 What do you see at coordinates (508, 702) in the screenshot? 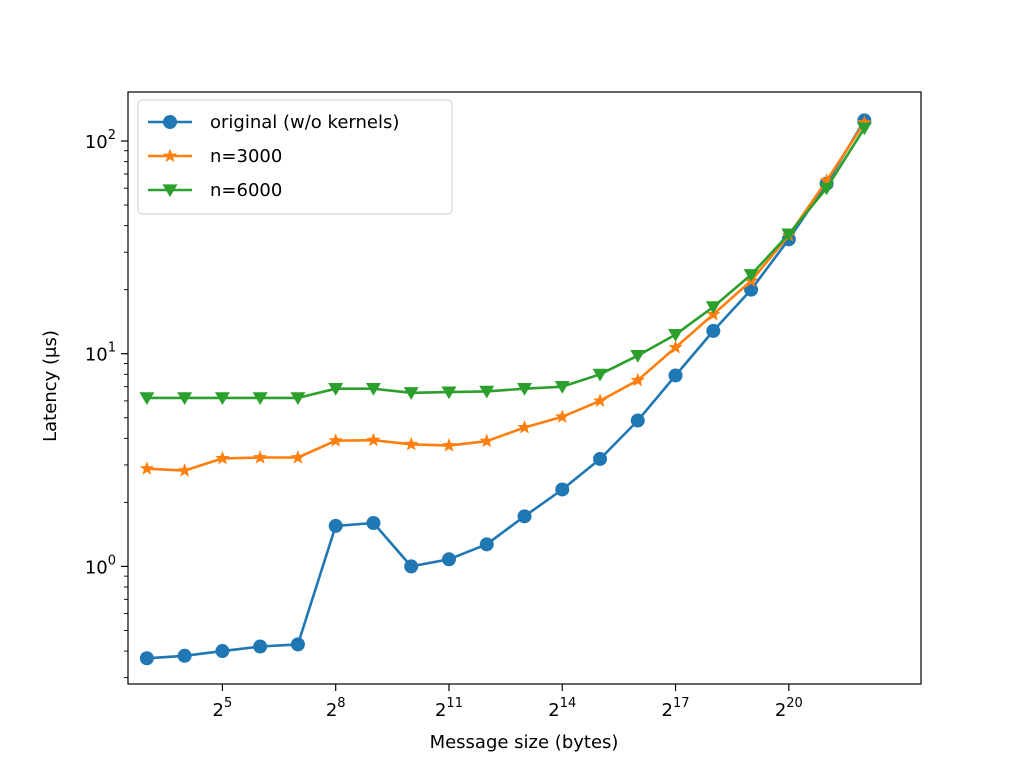
I see `x-axis: 25 28 211 214 217 220` at bounding box center [508, 702].